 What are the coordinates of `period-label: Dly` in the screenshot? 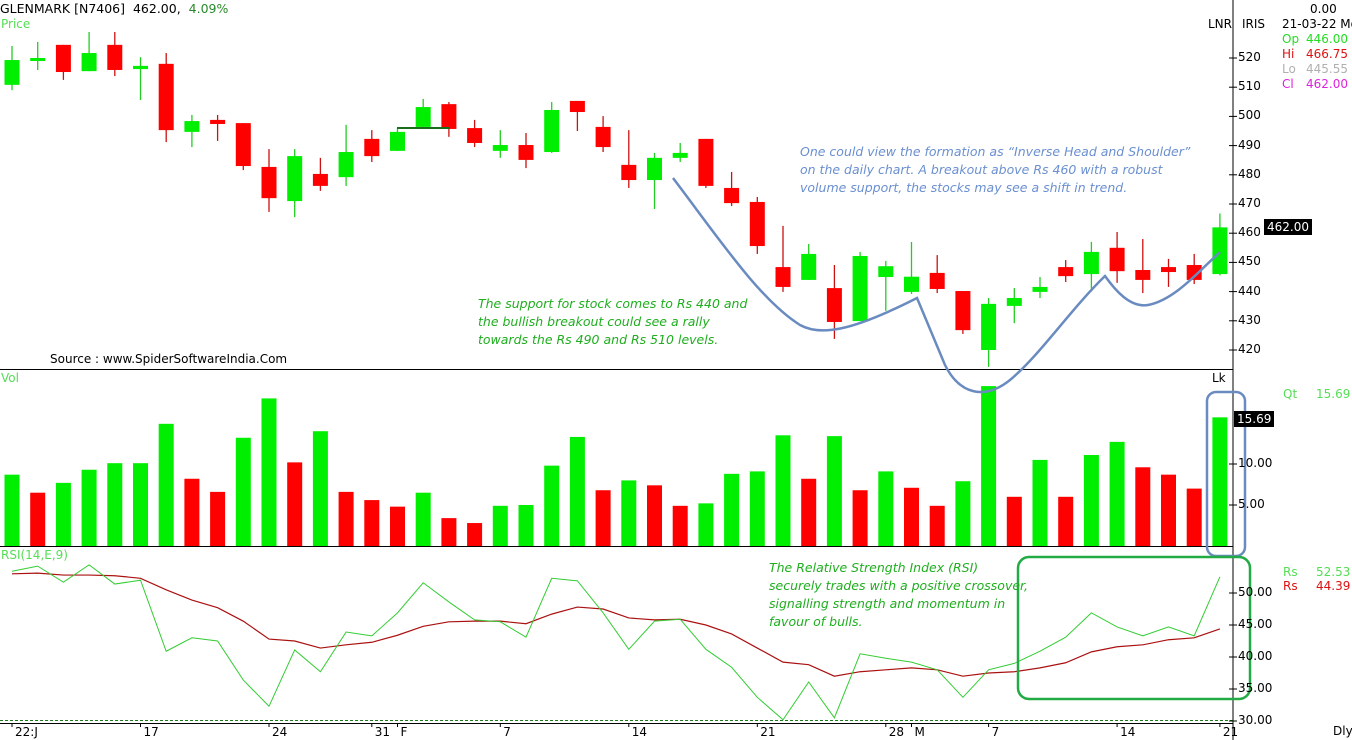 It's located at (1342, 731).